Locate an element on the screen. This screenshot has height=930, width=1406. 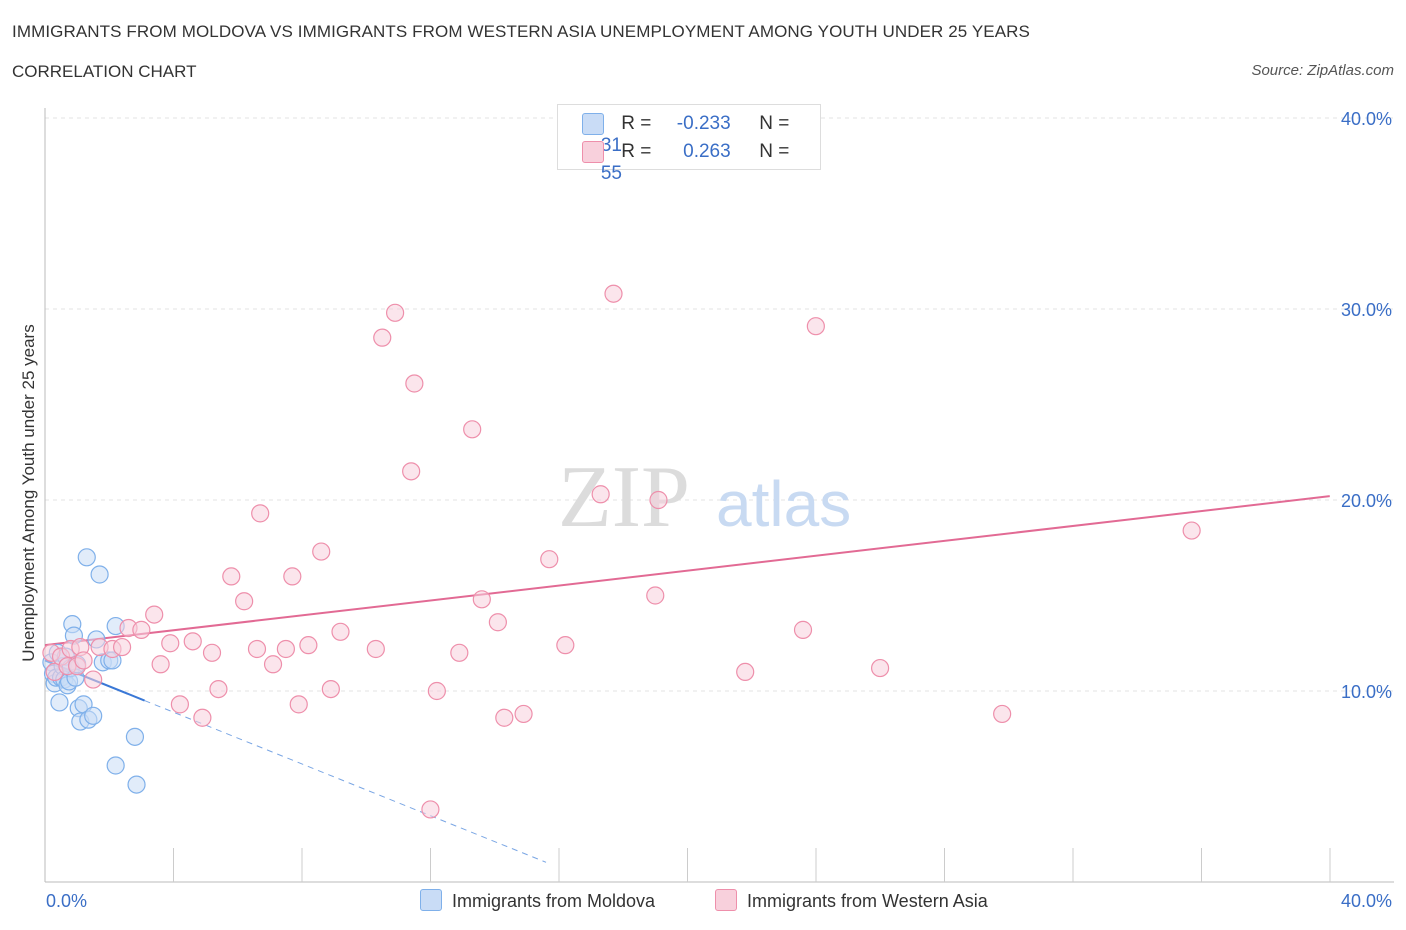
stats-legend: R = -0.233 N = 31 R = 0.263 N = 55 is located at coordinates (689, 144).